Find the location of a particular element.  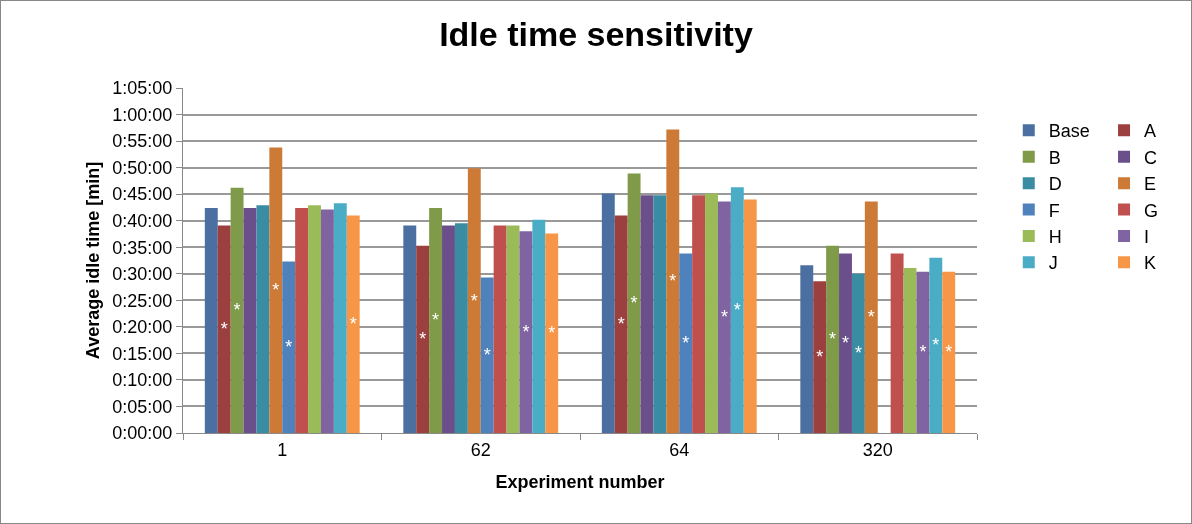

x-tick-label: 62 is located at coordinates (480, 449).